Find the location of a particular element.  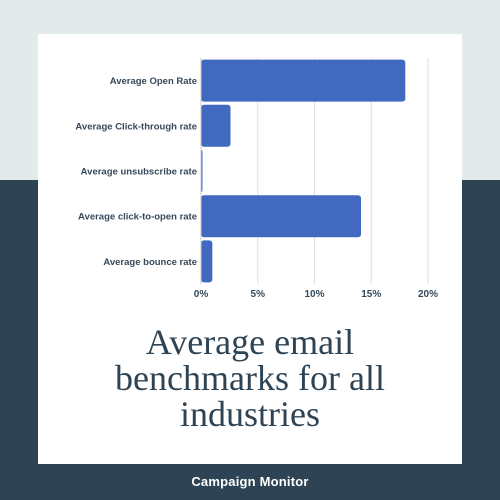

bar-average-click-to-open-rate is located at coordinates (281, 216).